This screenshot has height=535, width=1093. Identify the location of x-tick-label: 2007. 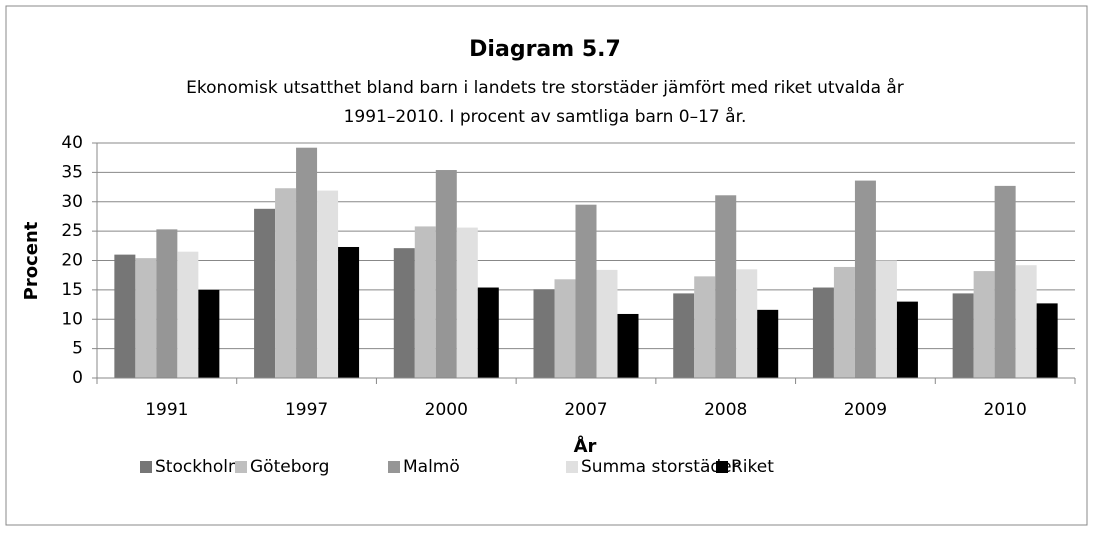
(585, 410).